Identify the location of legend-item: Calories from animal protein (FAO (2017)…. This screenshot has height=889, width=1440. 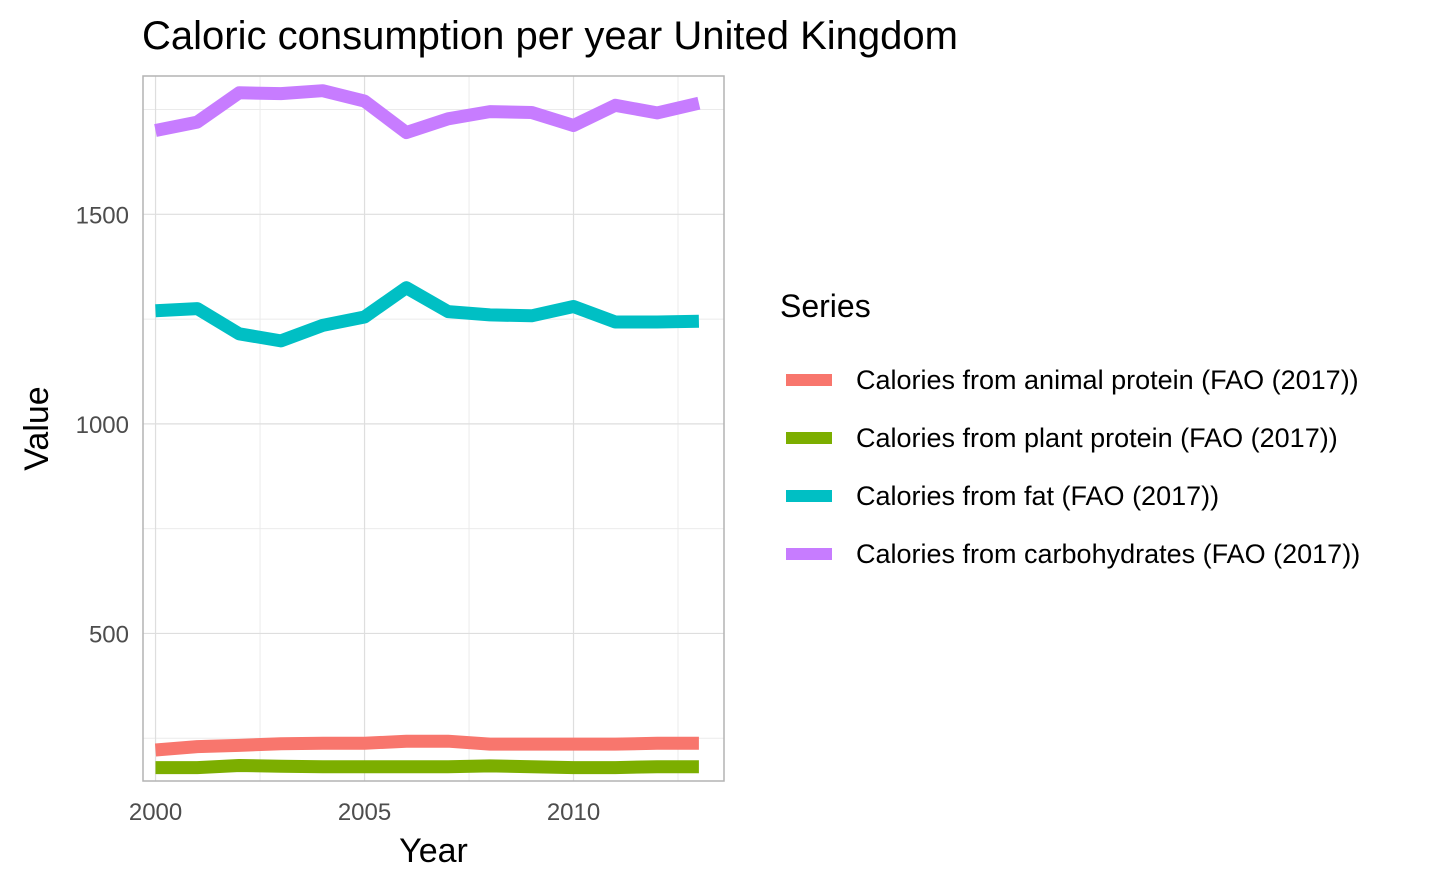
(1070, 380).